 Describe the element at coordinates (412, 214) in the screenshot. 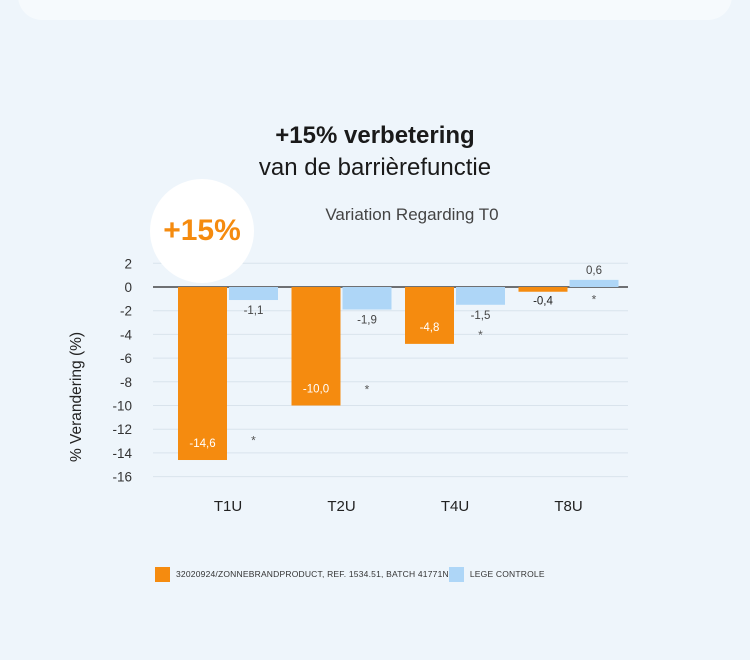

I see `chart-title: Variation Regarding T0` at that location.